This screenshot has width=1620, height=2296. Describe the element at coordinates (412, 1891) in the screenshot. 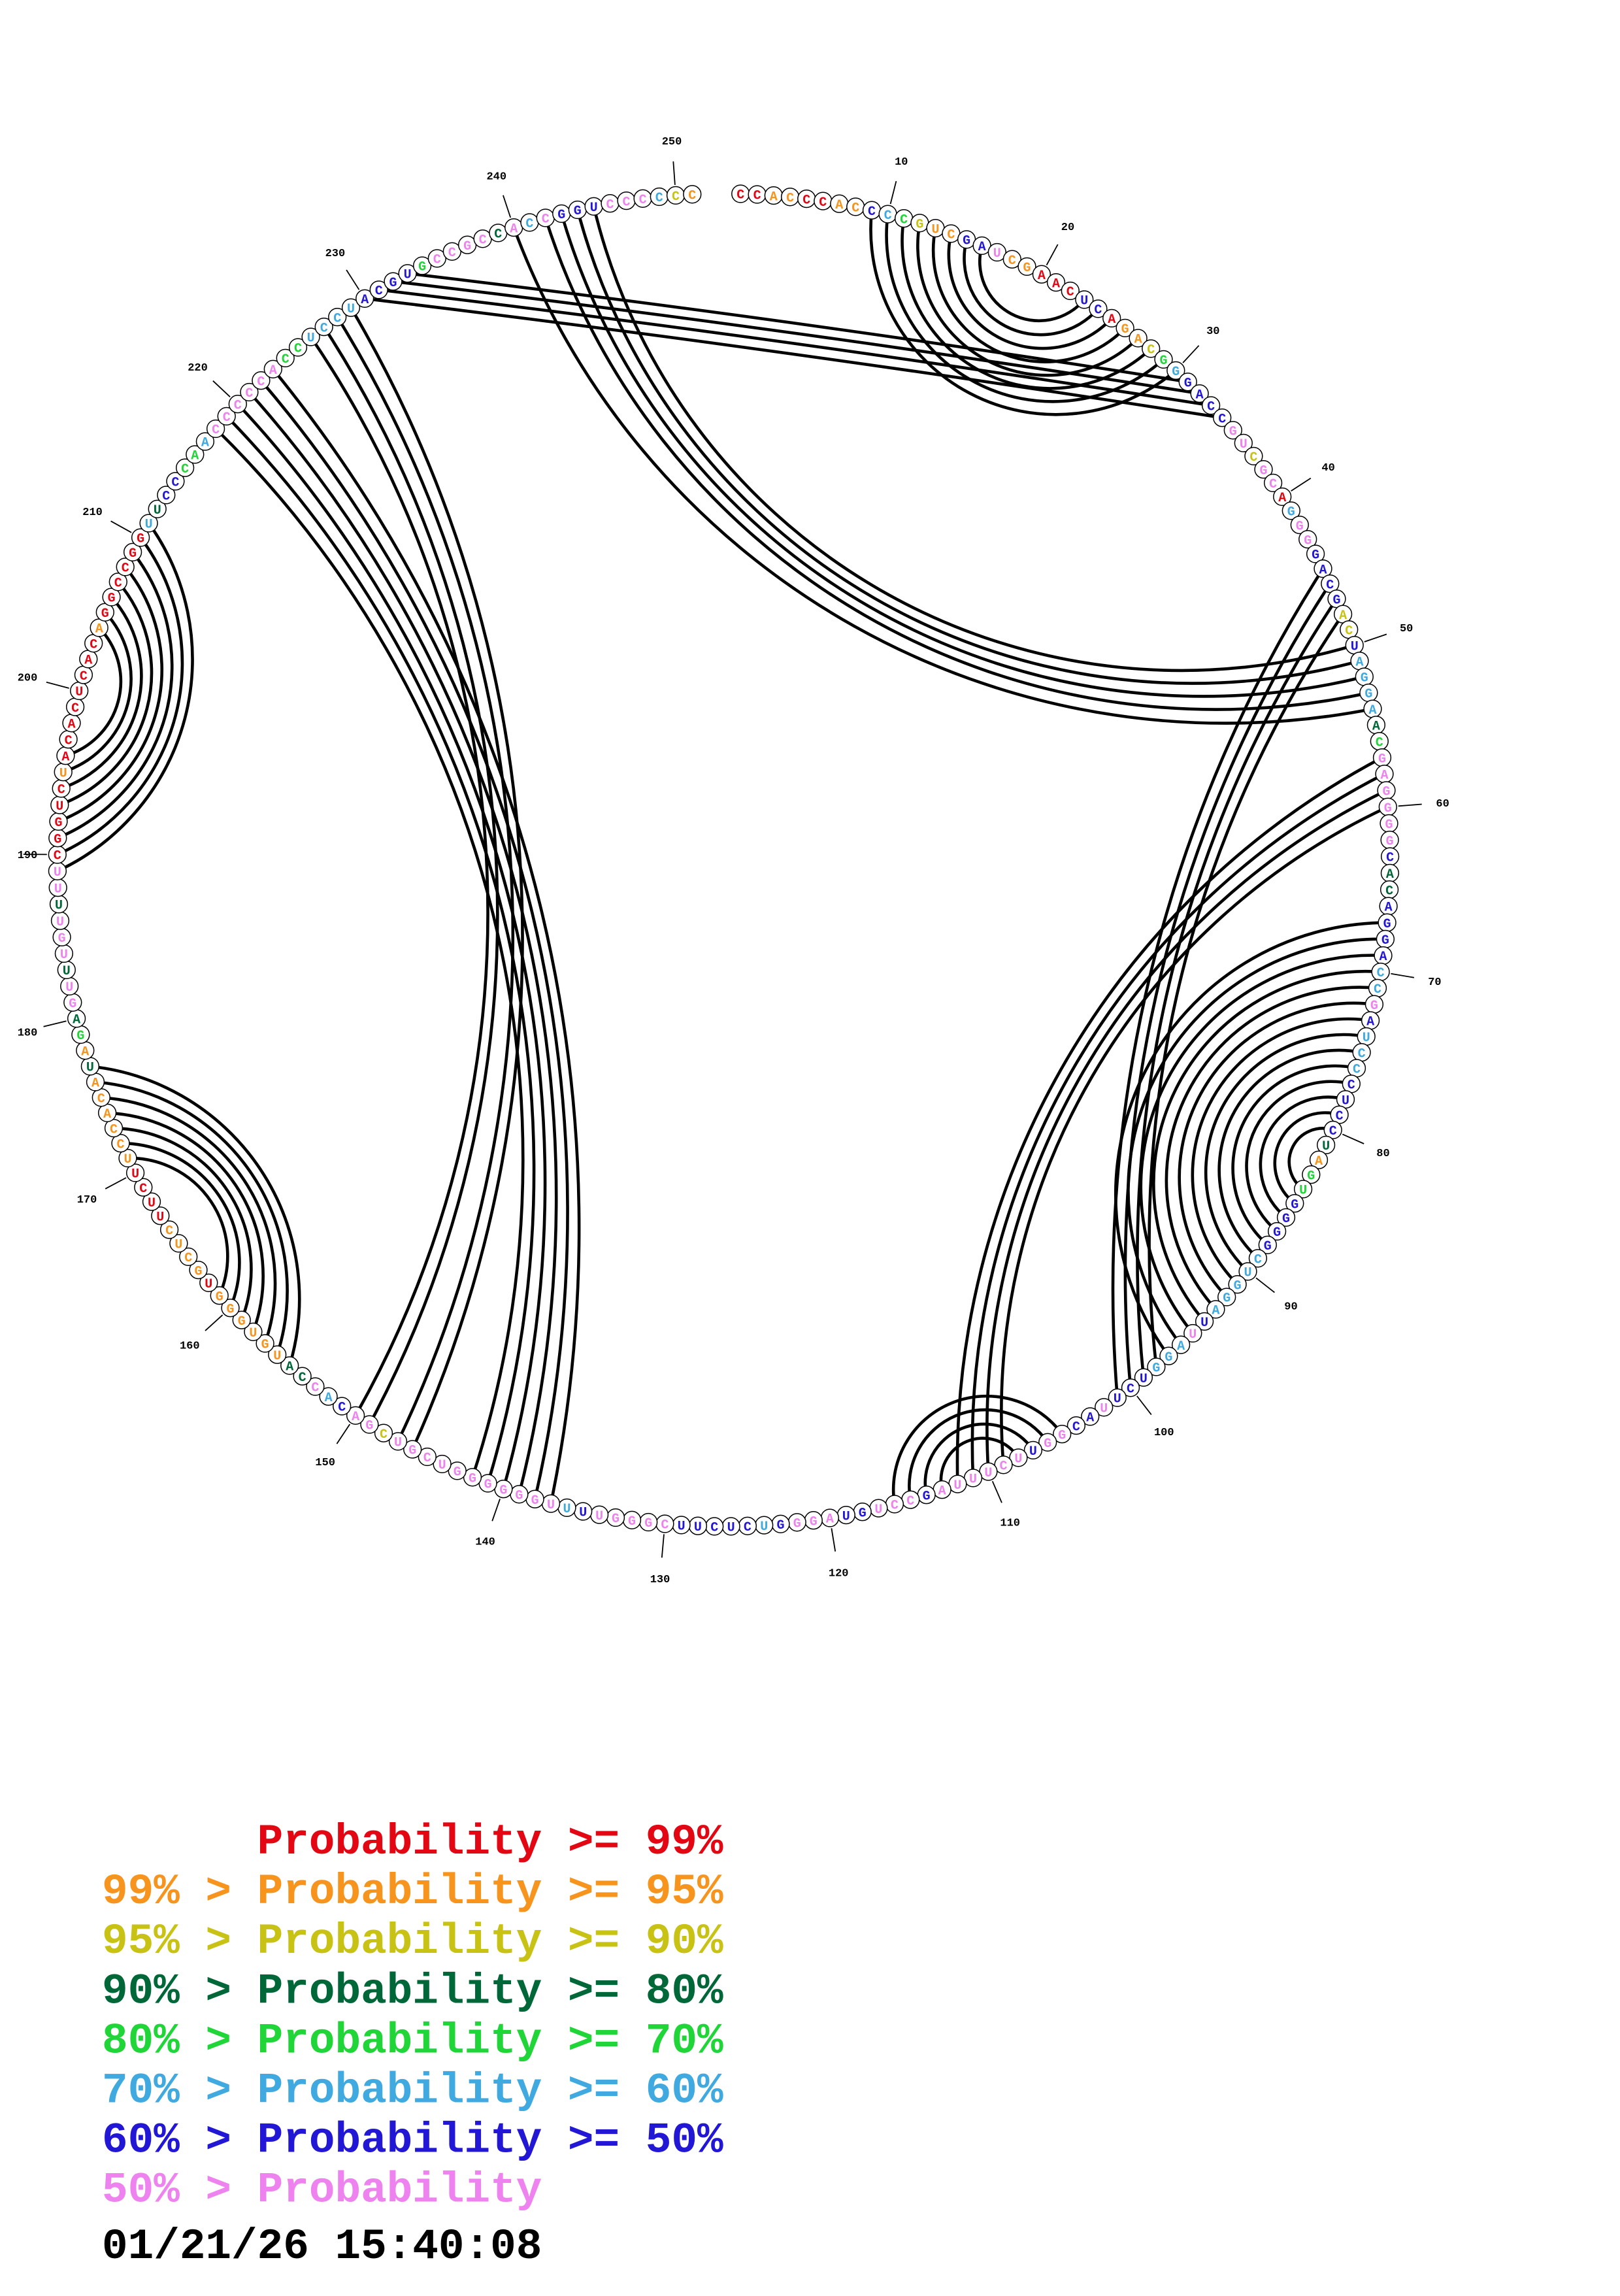

I see `svg-text: 99% > Probability >= 95%` at that location.